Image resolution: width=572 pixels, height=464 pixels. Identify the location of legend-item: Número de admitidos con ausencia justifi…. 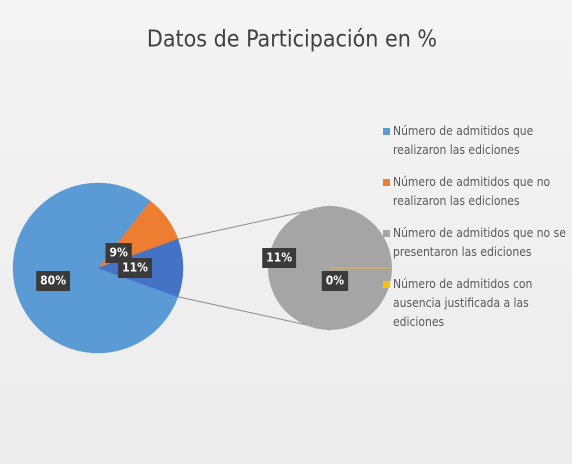
(476, 303).